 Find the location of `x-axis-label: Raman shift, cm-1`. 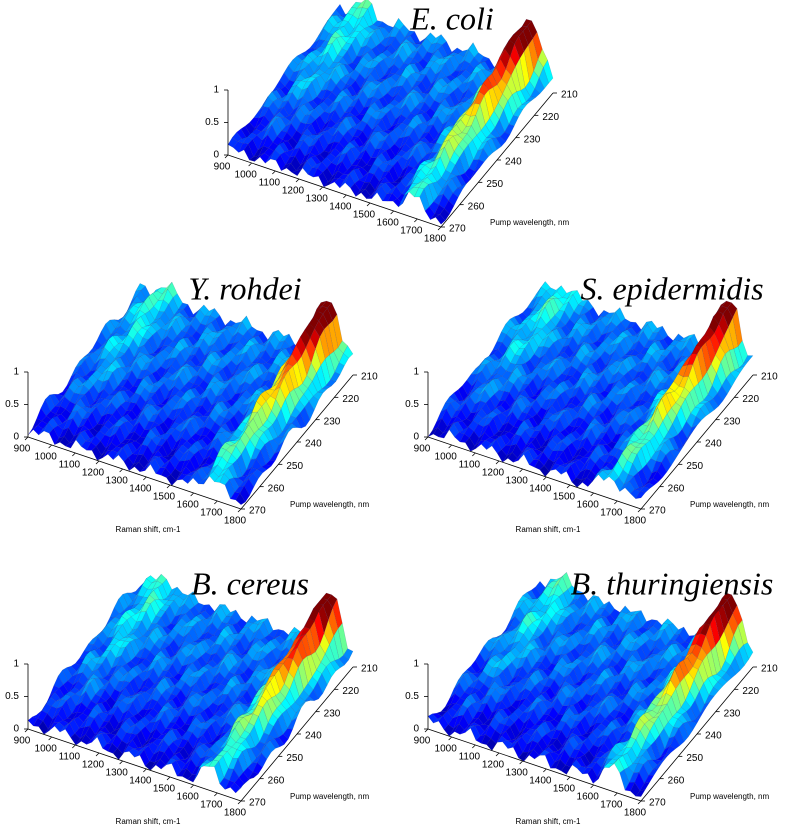

x-axis-label: Raman shift, cm-1 is located at coordinates (148, 821).